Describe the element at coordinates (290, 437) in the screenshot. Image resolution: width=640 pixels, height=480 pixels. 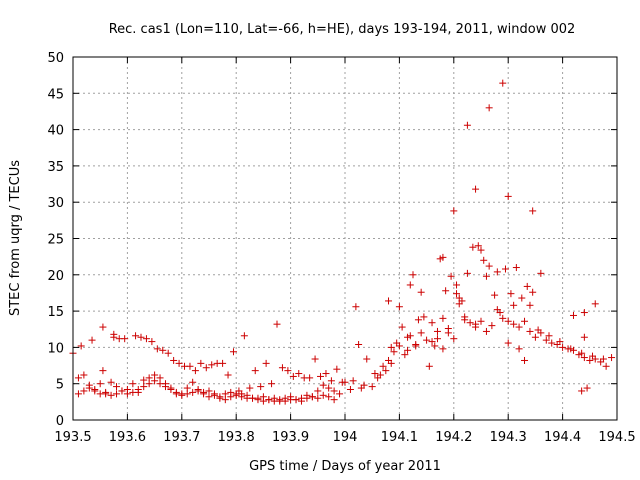
I see `x-tick-label: 193.9` at that location.